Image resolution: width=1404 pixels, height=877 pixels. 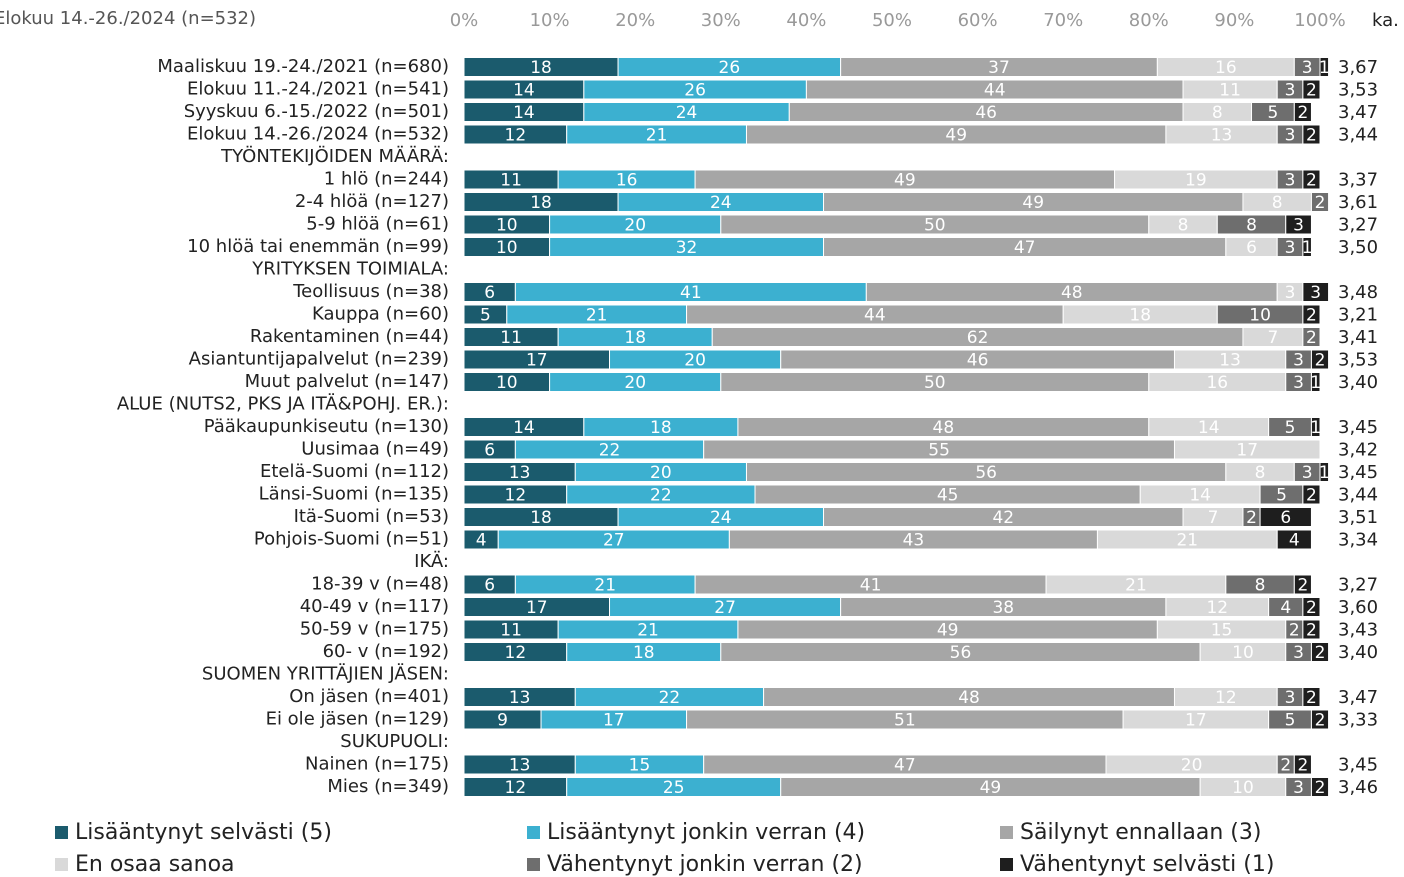 What do you see at coordinates (986, 113) in the screenshot?
I see `segment-label: 46` at bounding box center [986, 113].